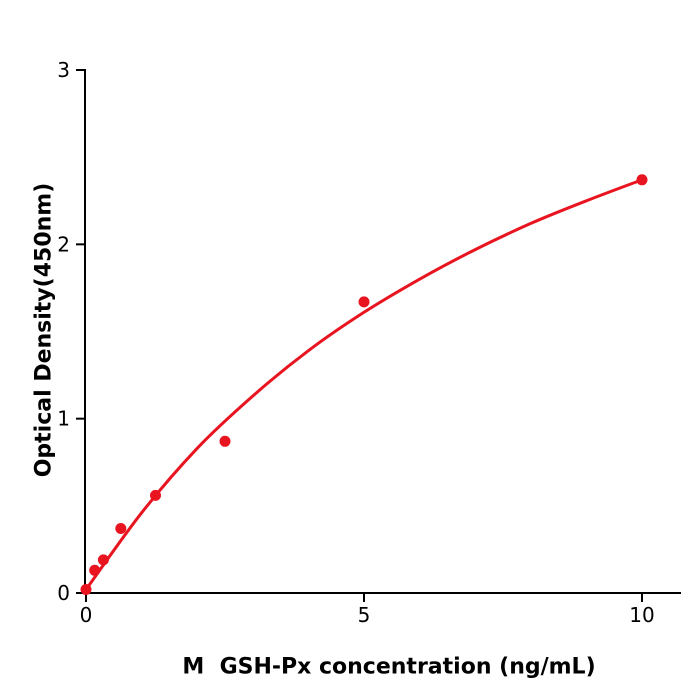 The height and width of the screenshot is (700, 700). What do you see at coordinates (641, 615) in the screenshot?
I see `x-tick-label: 10` at bounding box center [641, 615].